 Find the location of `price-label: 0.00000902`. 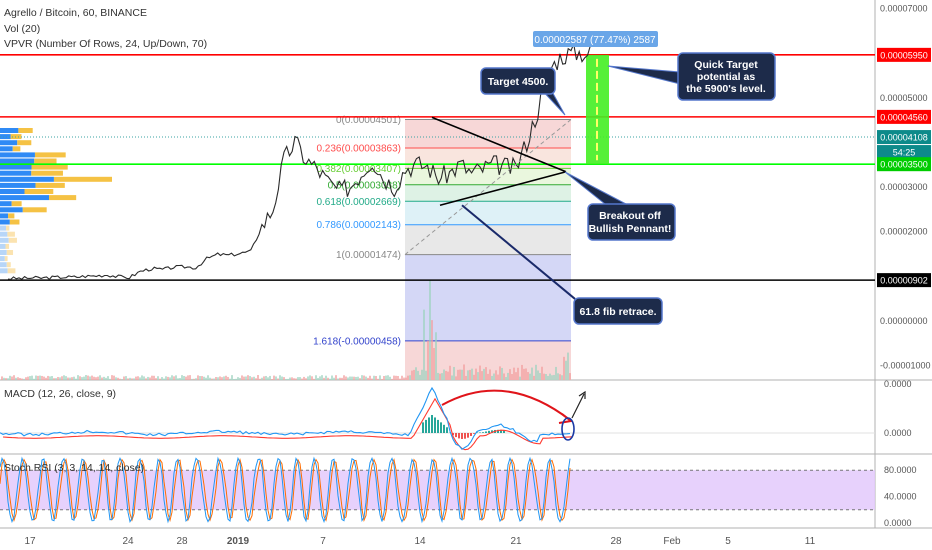

price-label: 0.00000902 is located at coordinates (904, 280).